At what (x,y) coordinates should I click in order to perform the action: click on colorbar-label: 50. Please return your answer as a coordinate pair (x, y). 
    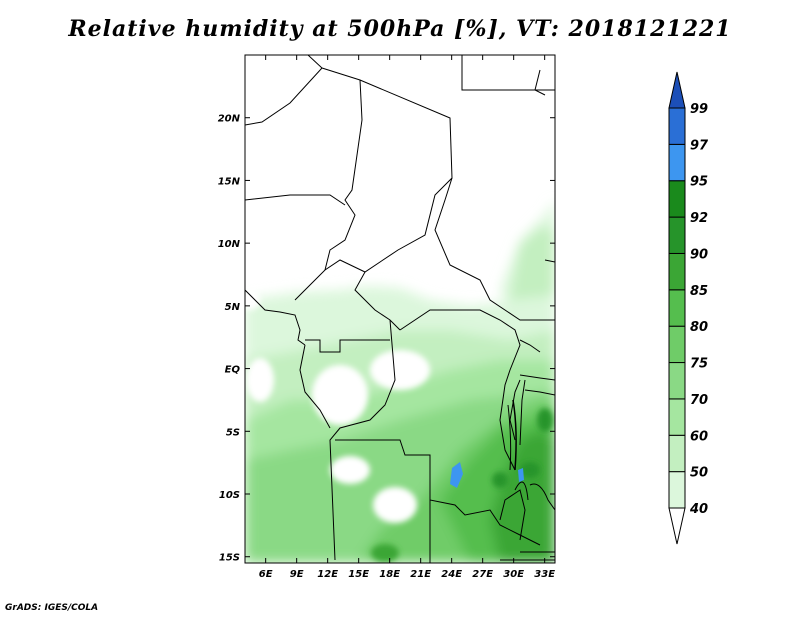
    Looking at the image, I should click on (699, 473).